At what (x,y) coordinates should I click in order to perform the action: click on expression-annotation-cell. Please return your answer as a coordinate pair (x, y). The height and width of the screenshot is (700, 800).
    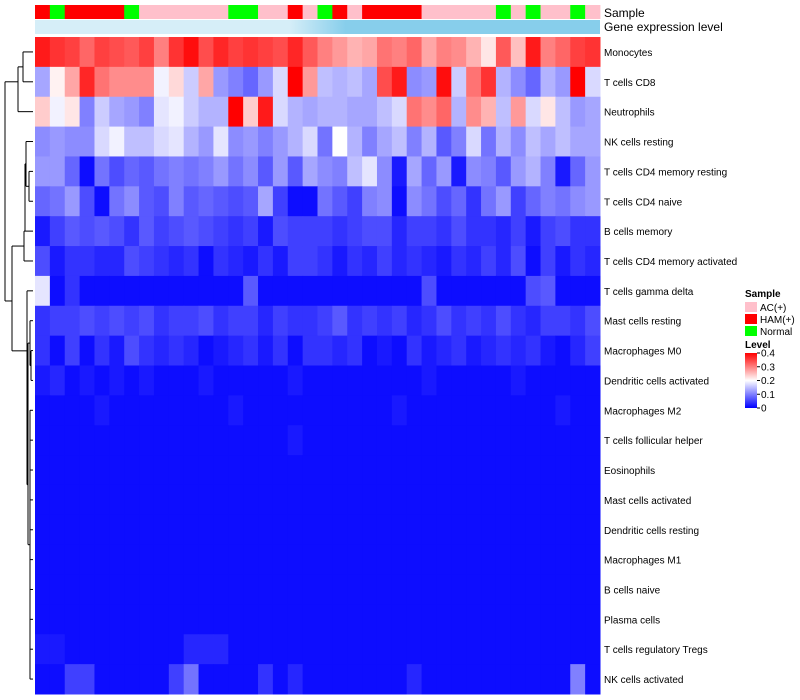
    Looking at the image, I should click on (317, 27).